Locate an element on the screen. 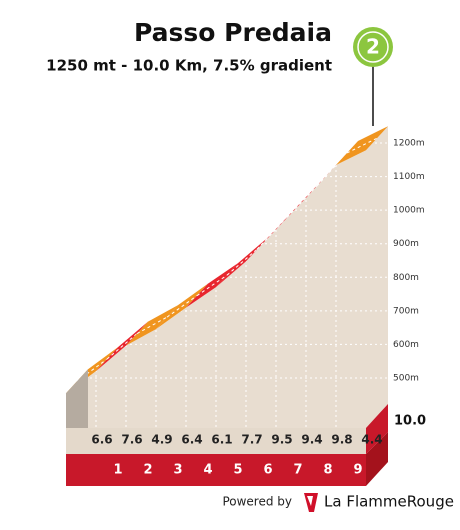 The width and height of the screenshot is (460, 530). badge is located at coordinates (373, 47).